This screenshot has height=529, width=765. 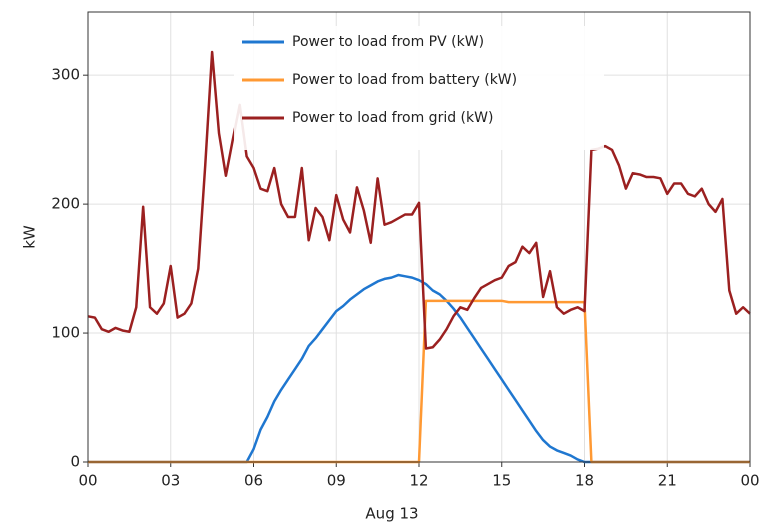 What do you see at coordinates (65, 204) in the screenshot?
I see `y-tick-label: 200` at bounding box center [65, 204].